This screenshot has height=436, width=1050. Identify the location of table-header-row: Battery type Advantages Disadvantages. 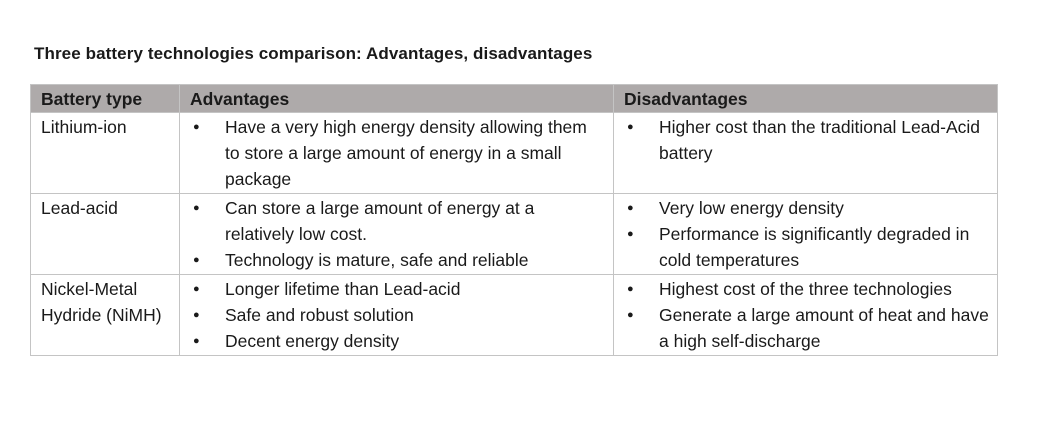
(514, 98).